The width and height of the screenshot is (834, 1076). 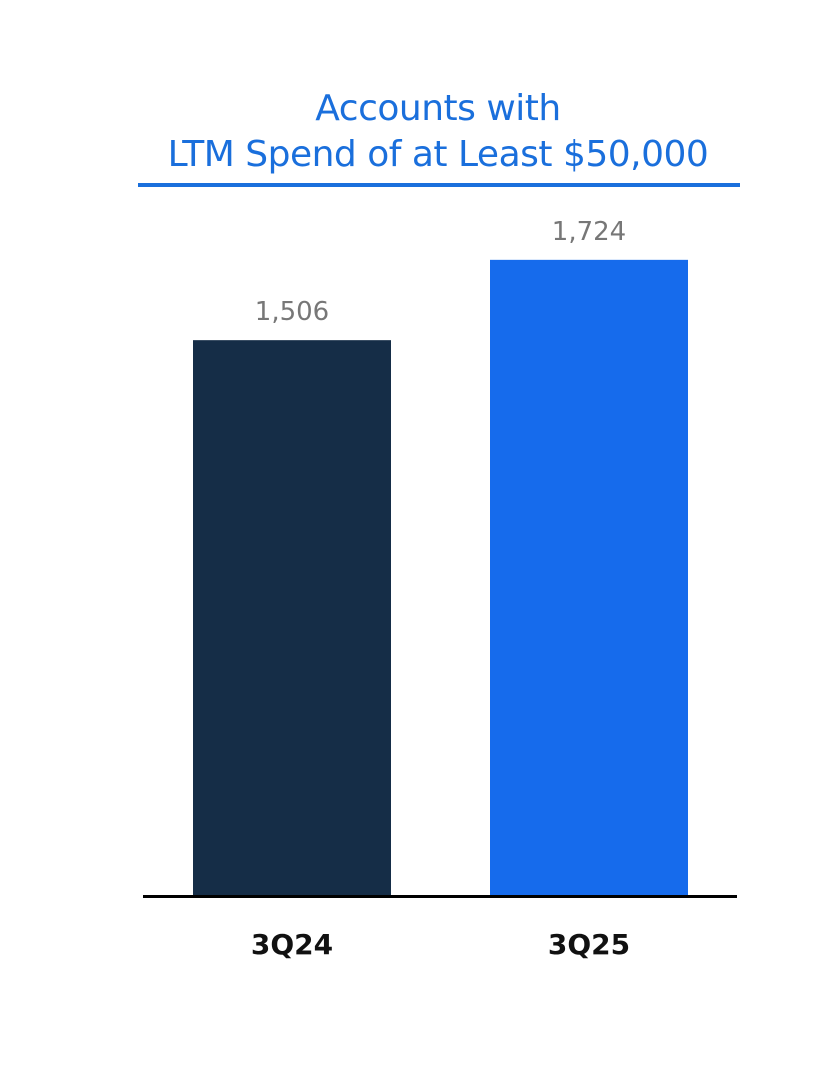 I want to click on bar-3q25, so click(x=589, y=577).